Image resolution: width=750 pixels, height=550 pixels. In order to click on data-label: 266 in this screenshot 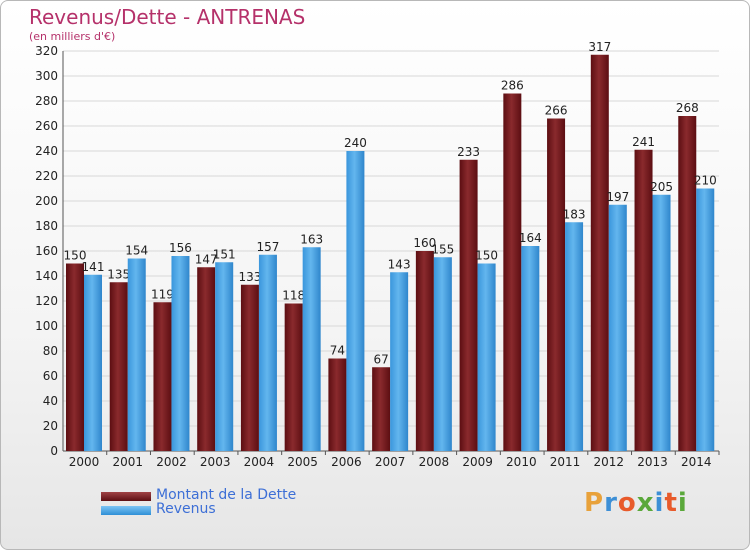, I will do `click(556, 111)`.